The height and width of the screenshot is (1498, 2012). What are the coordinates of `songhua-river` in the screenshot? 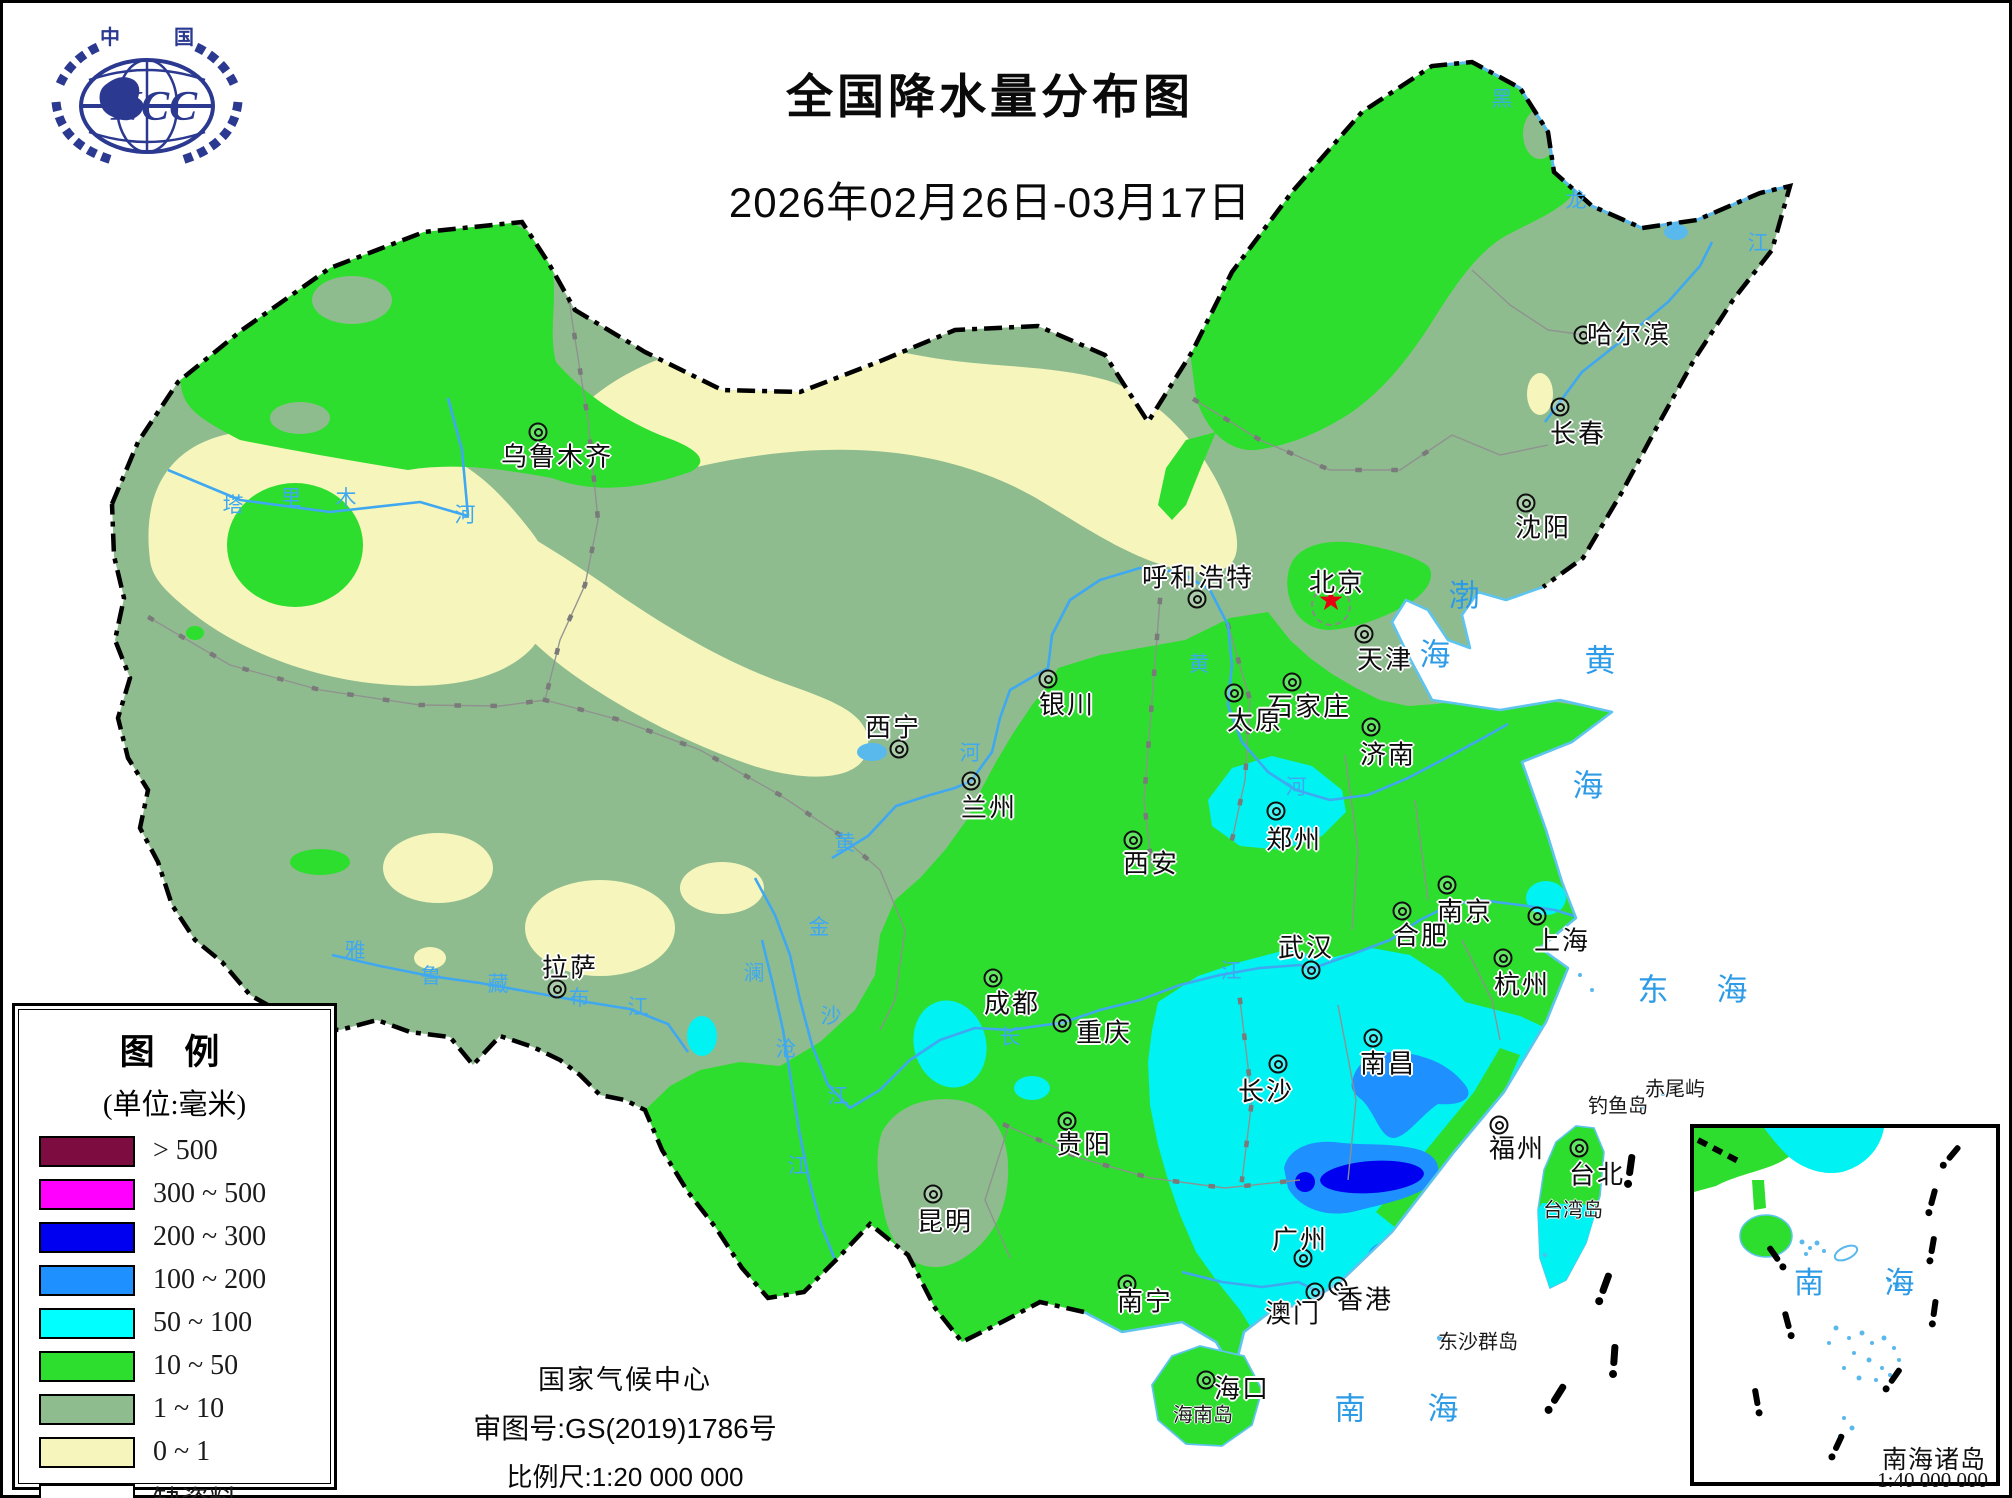 It's located at (1628, 332).